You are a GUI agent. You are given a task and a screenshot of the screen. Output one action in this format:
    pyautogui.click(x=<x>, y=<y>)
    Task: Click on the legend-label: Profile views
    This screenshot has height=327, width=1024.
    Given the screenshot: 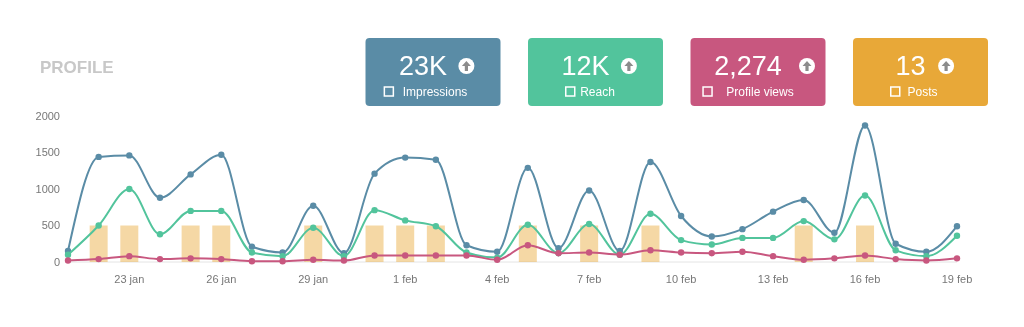 What is the action you would take?
    pyautogui.click(x=760, y=92)
    